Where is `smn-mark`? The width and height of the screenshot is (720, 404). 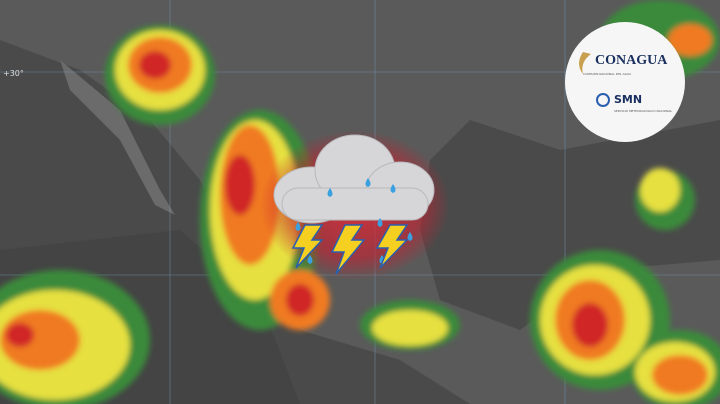
smn-mark is located at coordinates (603, 100).